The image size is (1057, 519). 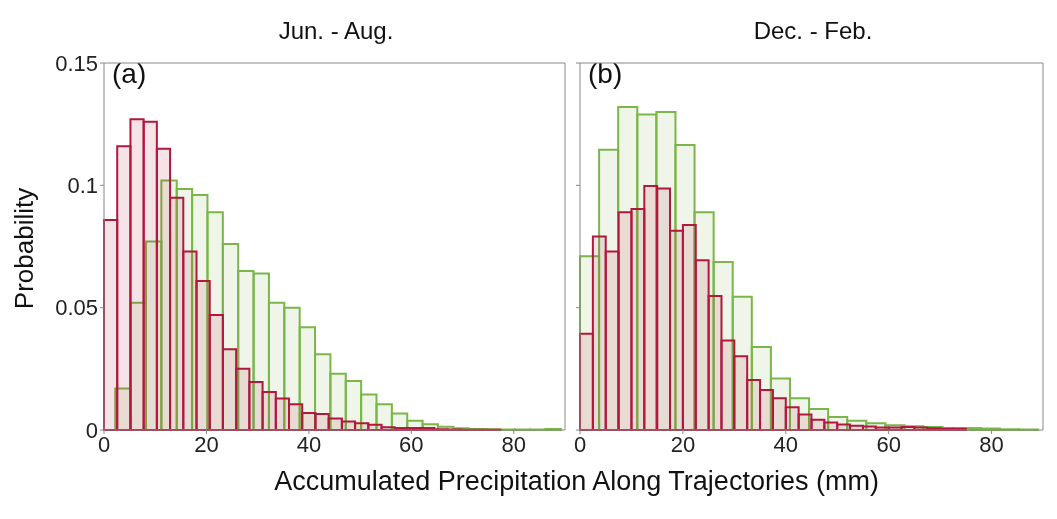 What do you see at coordinates (82, 186) in the screenshot?
I see `y-tick-label: 0.1` at bounding box center [82, 186].